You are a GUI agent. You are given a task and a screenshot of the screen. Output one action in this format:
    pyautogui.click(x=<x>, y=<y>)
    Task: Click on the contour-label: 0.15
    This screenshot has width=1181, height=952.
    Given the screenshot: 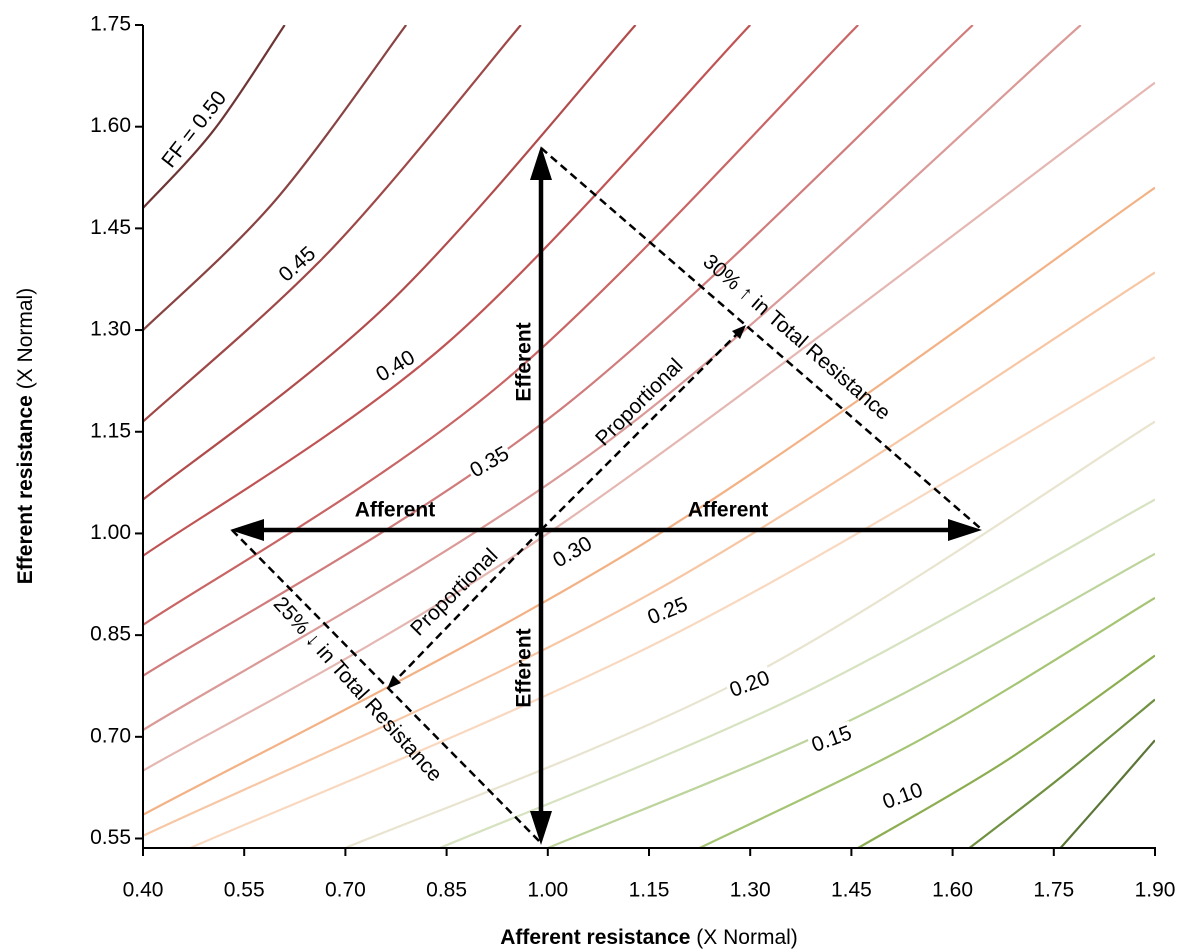 What is the action you would take?
    pyautogui.click(x=832, y=739)
    